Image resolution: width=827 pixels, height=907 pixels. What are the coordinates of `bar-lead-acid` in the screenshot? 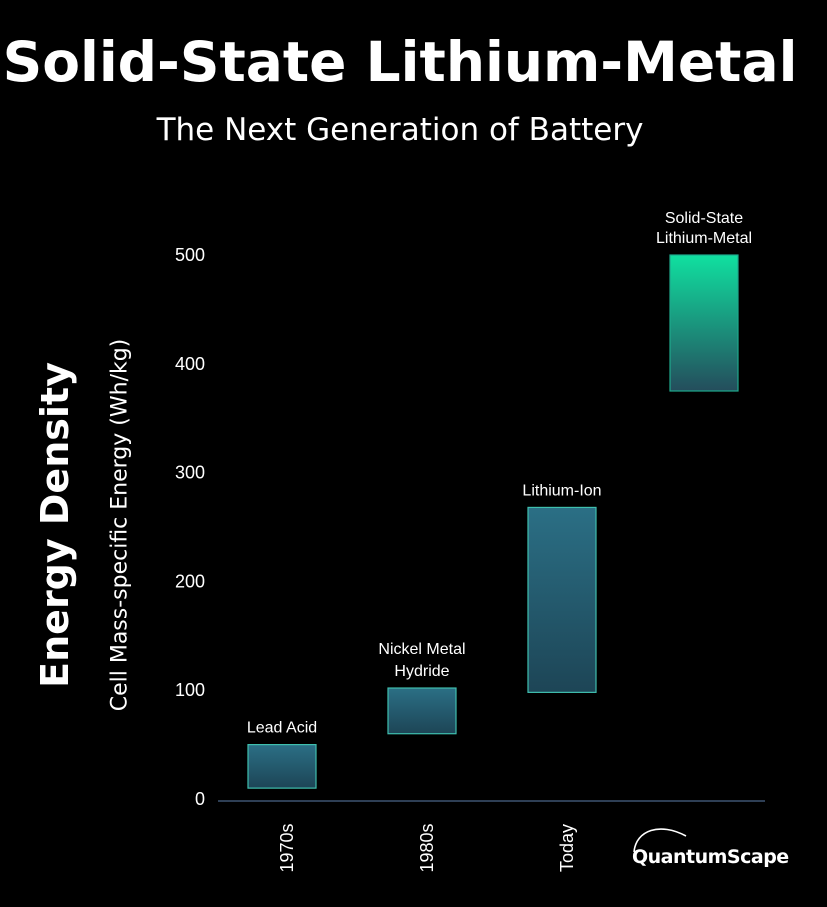 It's located at (282, 766).